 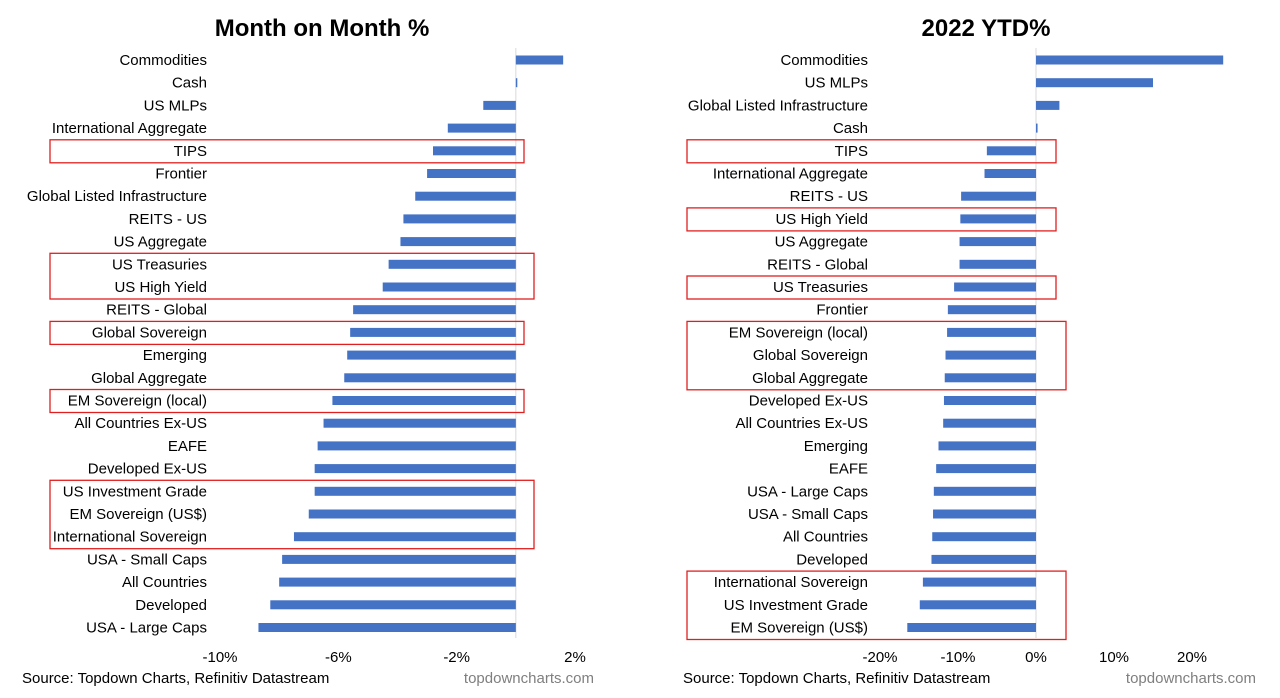 What do you see at coordinates (824, 60) in the screenshot?
I see `ytd-category-label: Commodities` at bounding box center [824, 60].